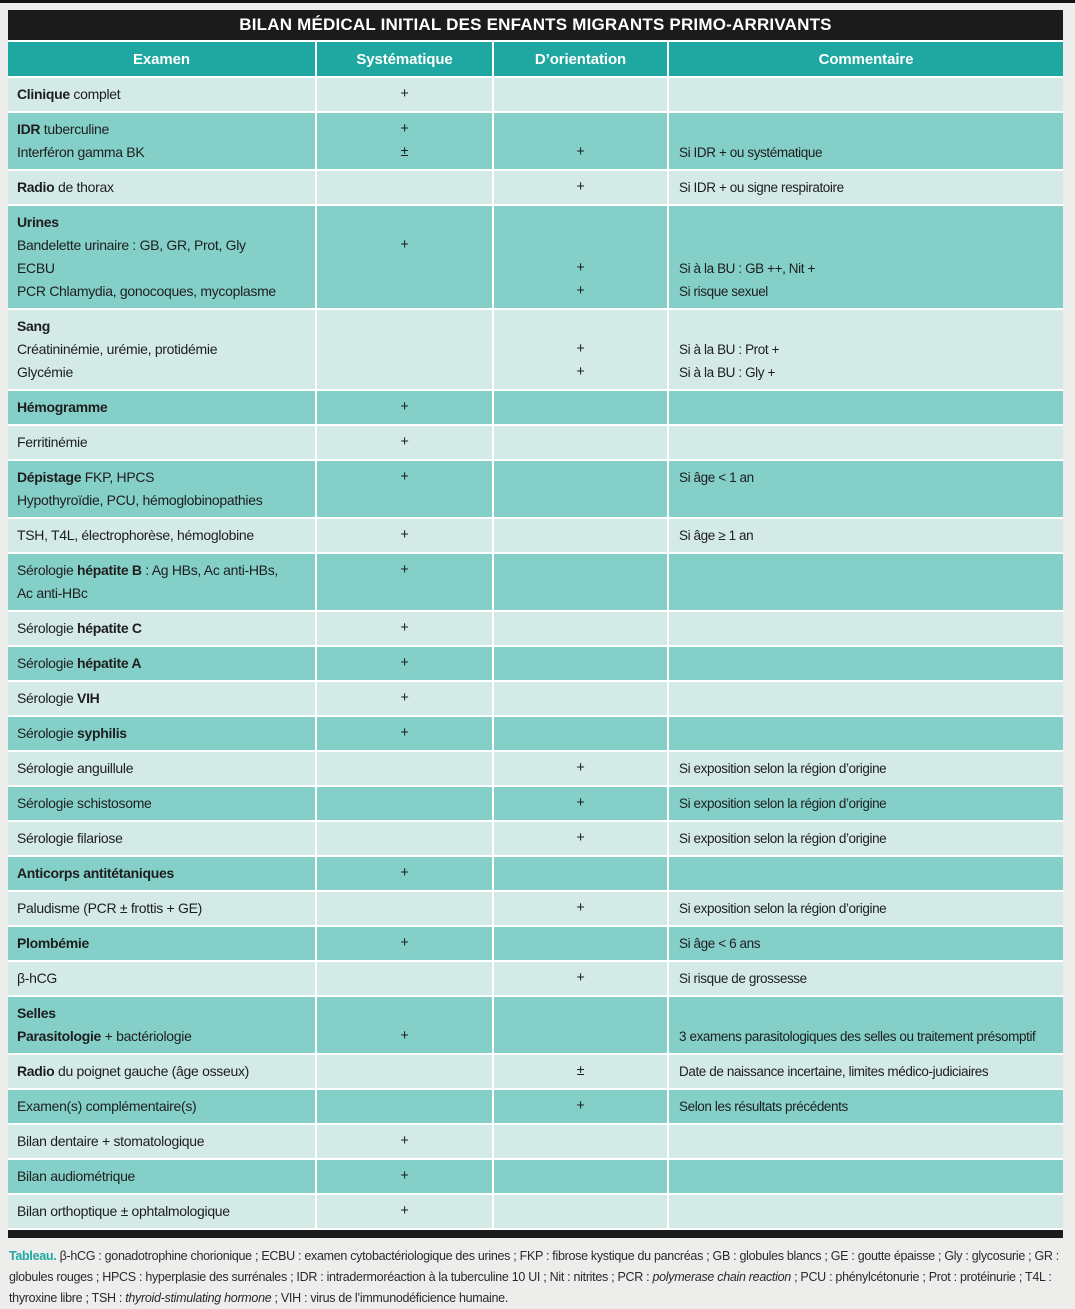 Image resolution: width=1075 pixels, height=1309 pixels. Describe the element at coordinates (75, 768) in the screenshot. I see `exam-label: Sérologie anguillule` at that location.